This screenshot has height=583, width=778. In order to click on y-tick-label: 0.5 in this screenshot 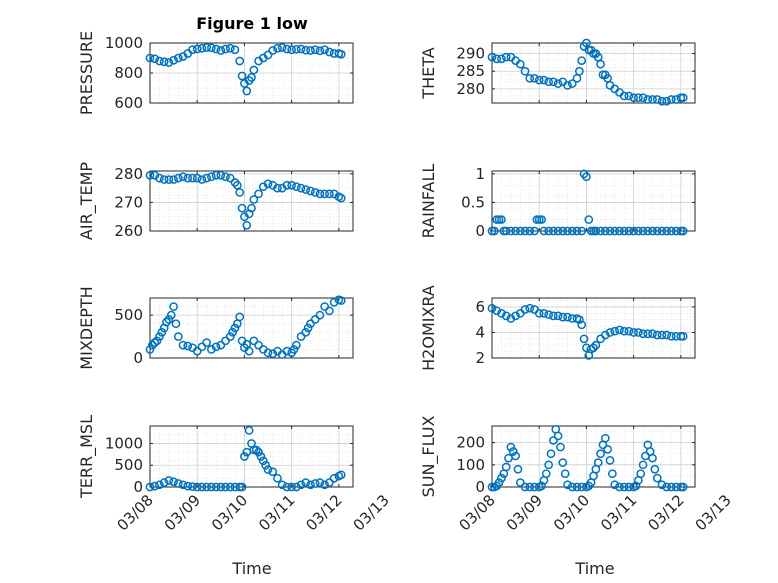, I will do `click(473, 202)`.